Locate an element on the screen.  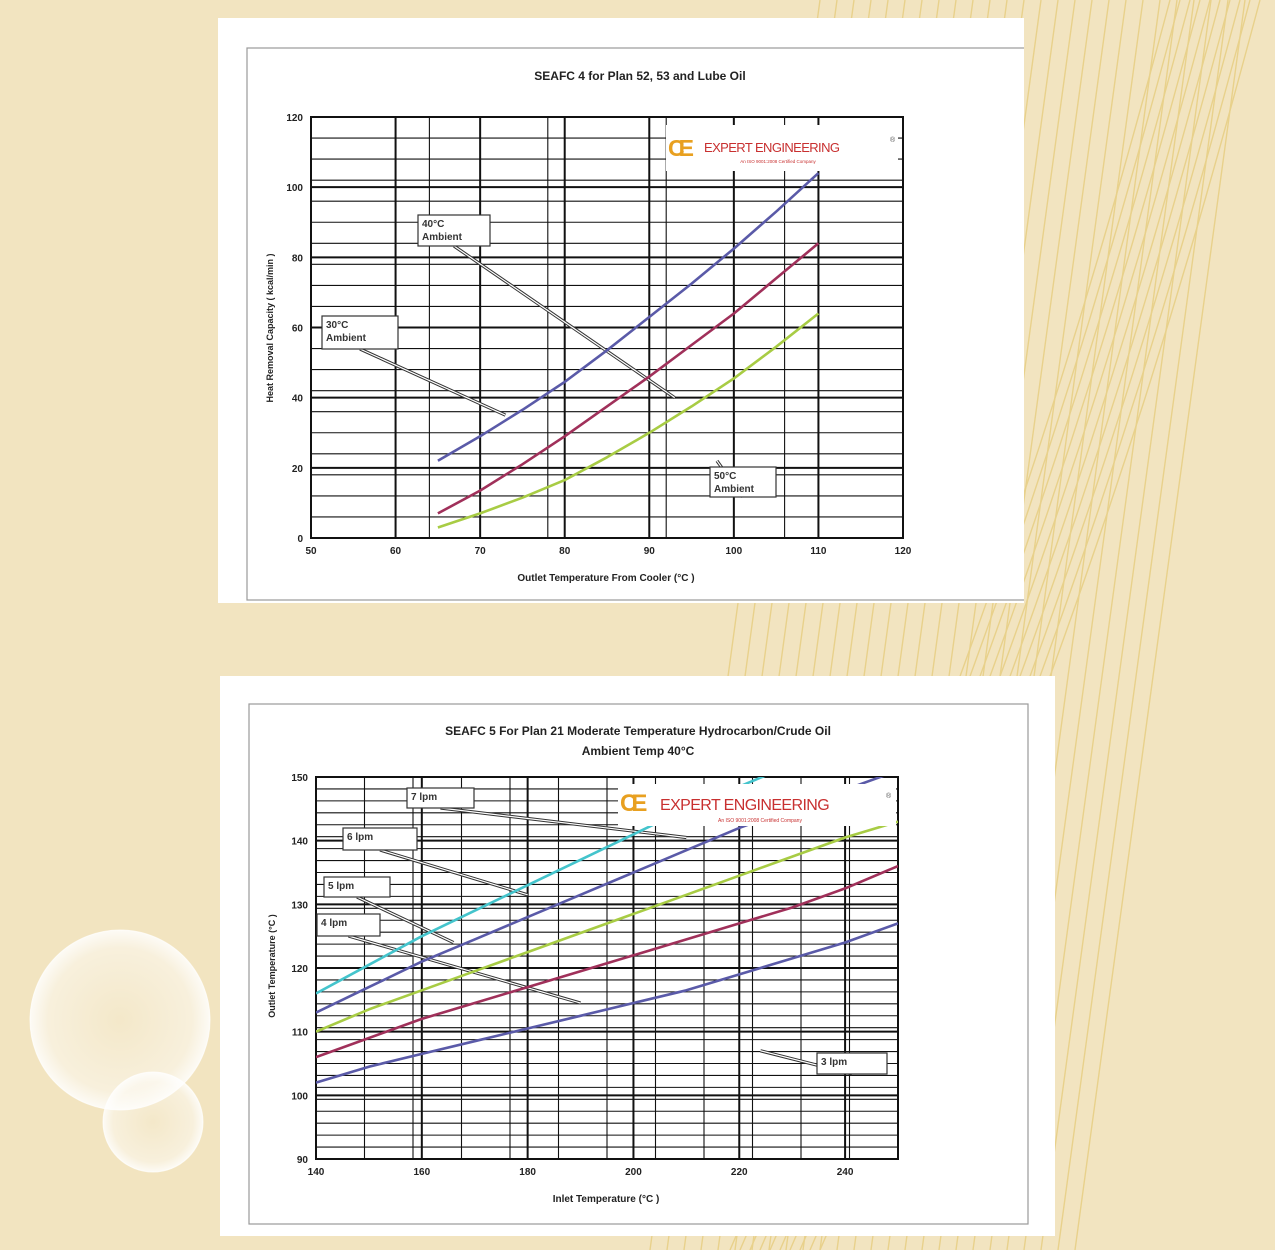
annotation-callout: 50°C Ambient is located at coordinates (743, 482).